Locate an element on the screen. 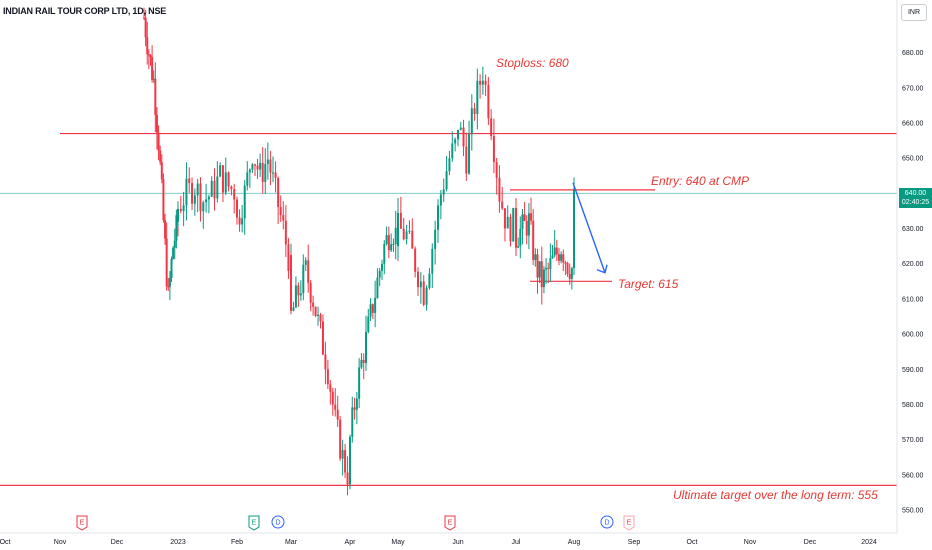 The image size is (932, 550). y-tick-label: 660.00 is located at coordinates (913, 124).